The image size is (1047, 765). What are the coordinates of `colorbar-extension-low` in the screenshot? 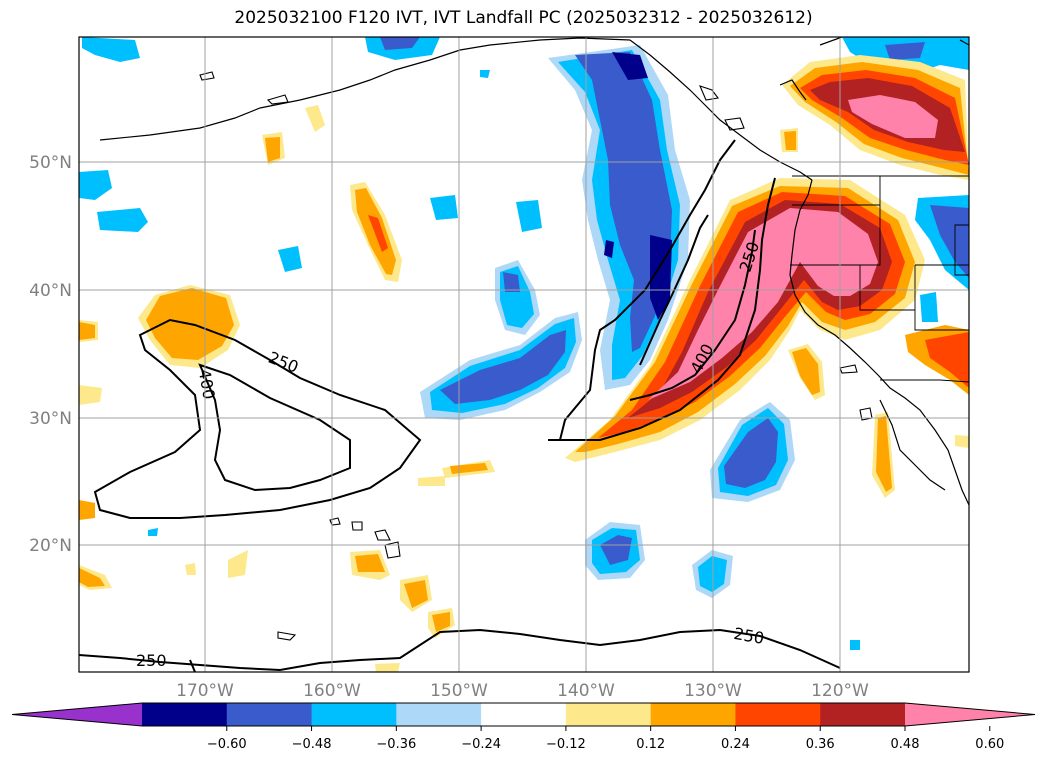 It's located at (77, 714).